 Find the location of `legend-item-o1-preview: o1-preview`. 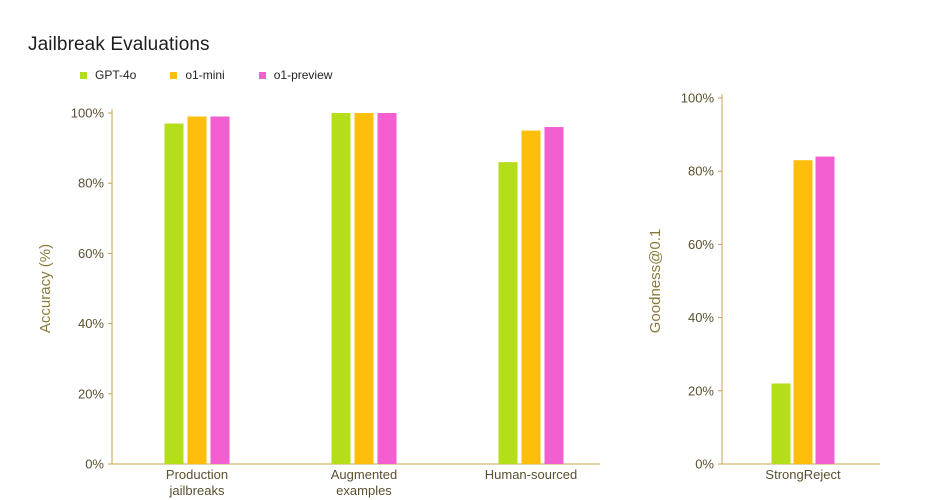

legend-item-o1-preview: o1-preview is located at coordinates (295, 75).